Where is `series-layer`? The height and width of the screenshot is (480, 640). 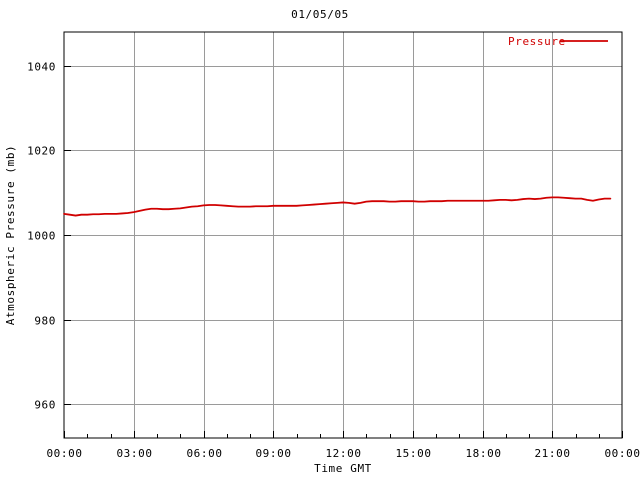 series-layer is located at coordinates (337, 206).